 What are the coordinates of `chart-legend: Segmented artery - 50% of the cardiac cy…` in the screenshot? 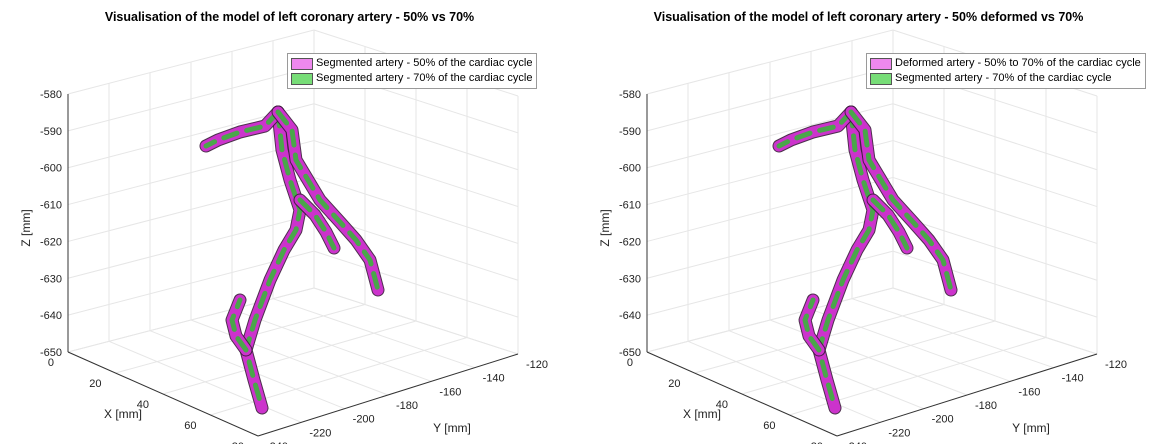 It's located at (412, 71).